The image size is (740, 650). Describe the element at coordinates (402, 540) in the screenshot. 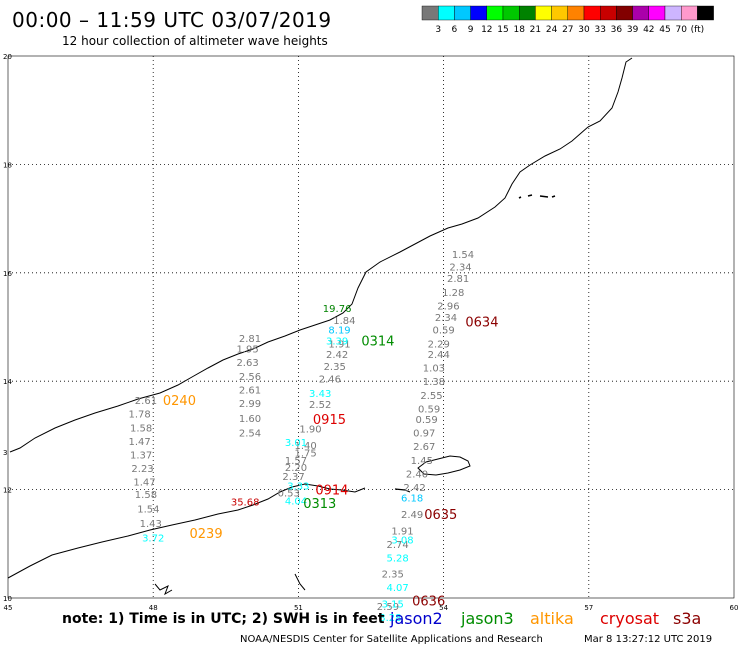

I see `swh-value-jason2: 3.08` at that location.